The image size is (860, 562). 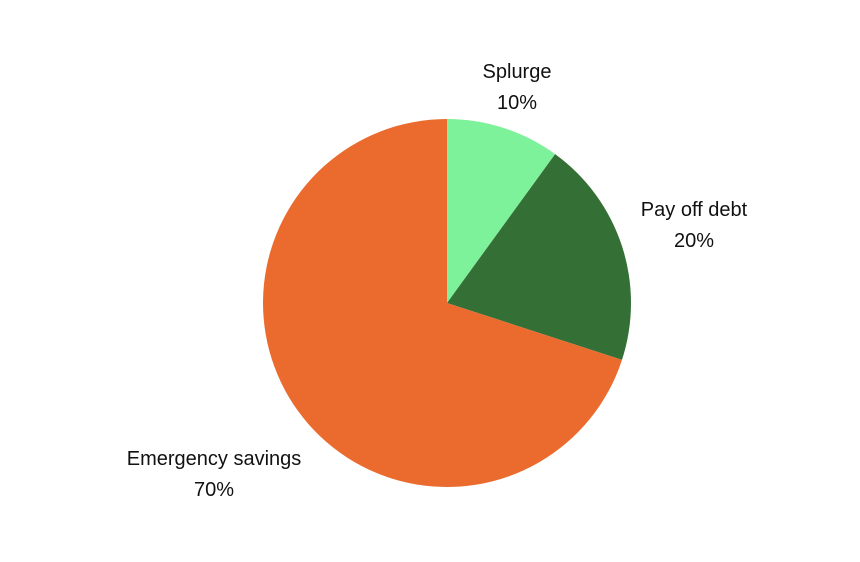 I want to click on pie-slice-splurge, so click(x=501, y=211).